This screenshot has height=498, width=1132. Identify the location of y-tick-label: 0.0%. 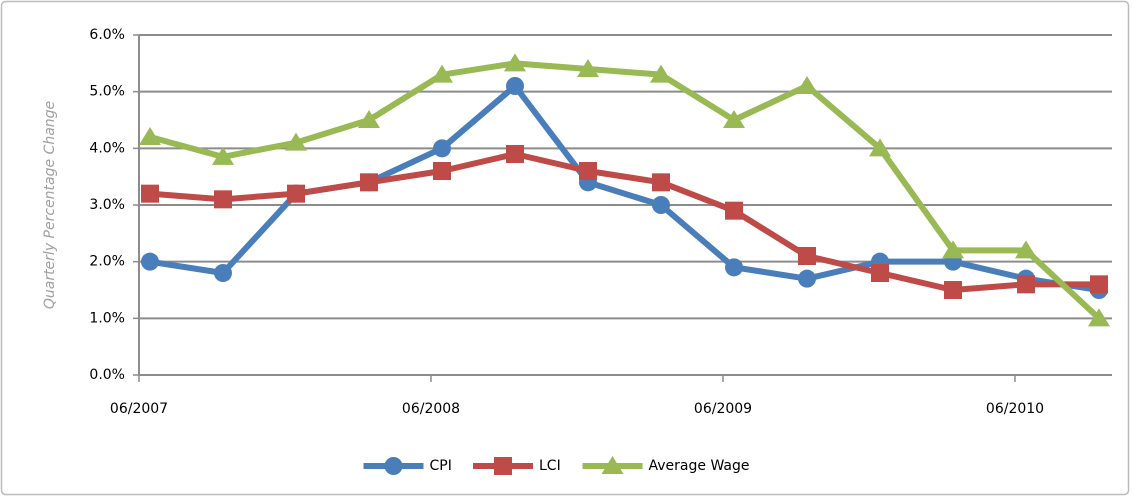
(107, 375).